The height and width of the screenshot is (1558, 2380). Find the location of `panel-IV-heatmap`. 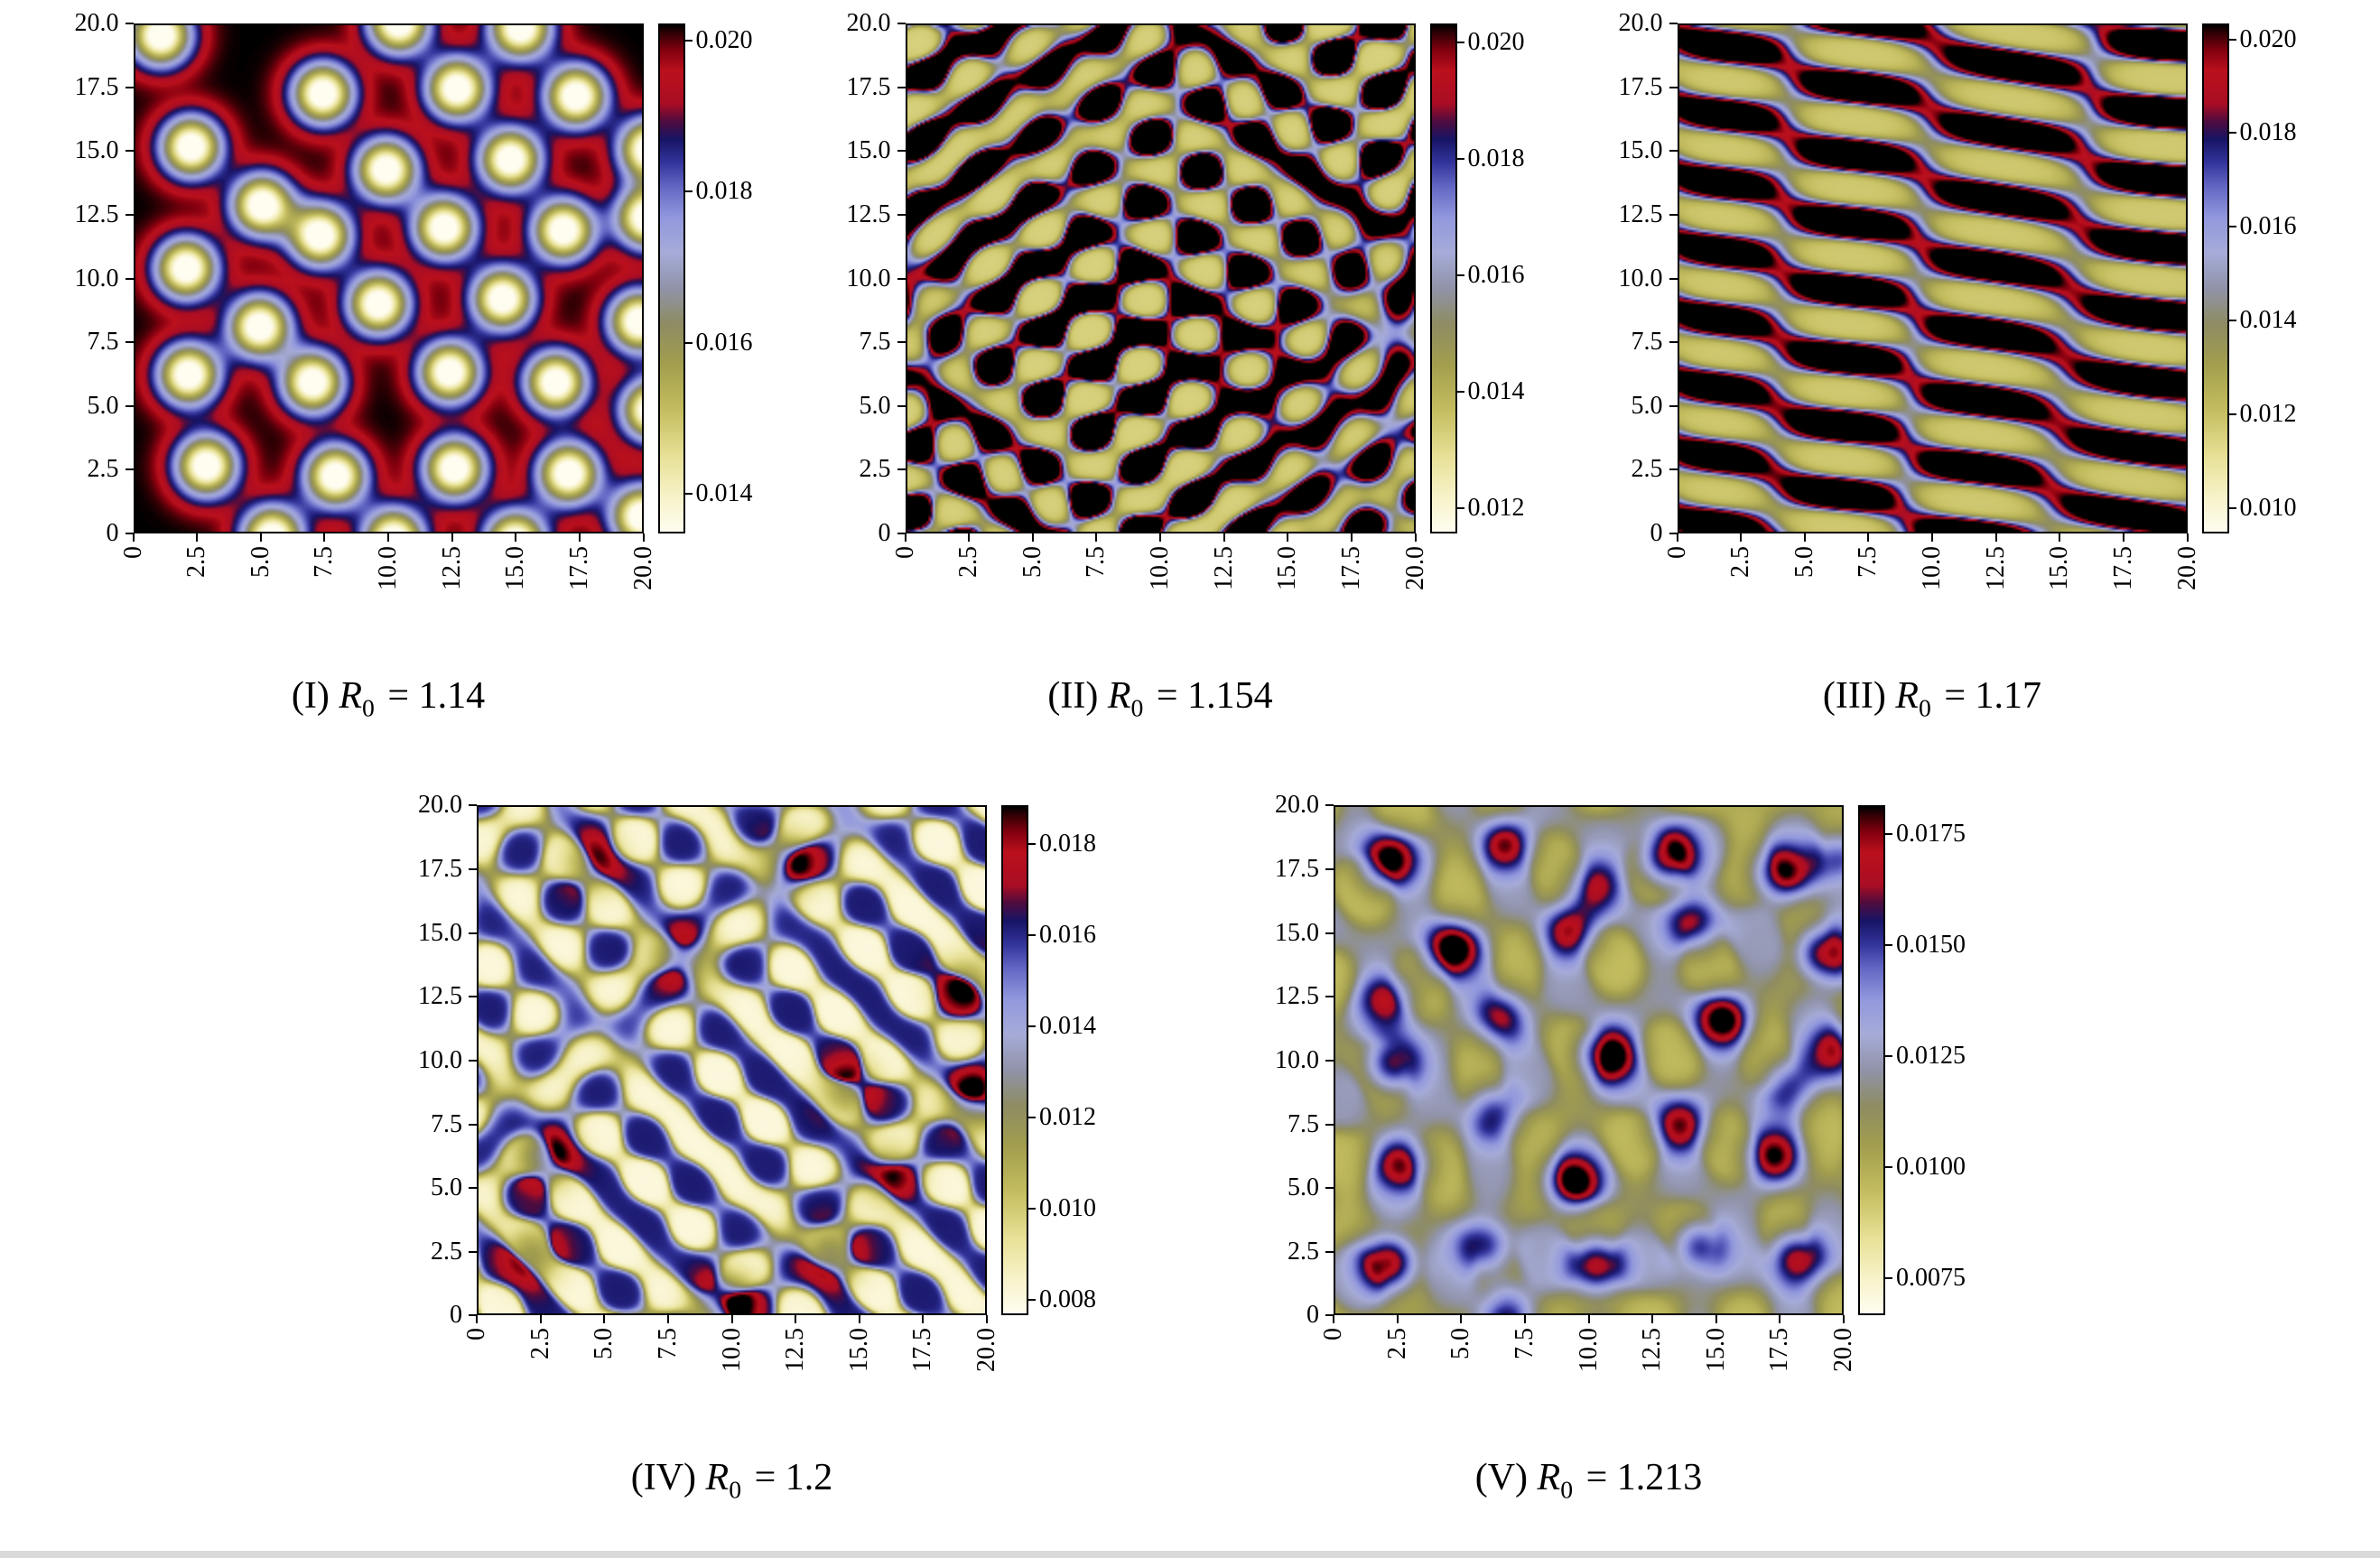

panel-IV-heatmap is located at coordinates (732, 1060).